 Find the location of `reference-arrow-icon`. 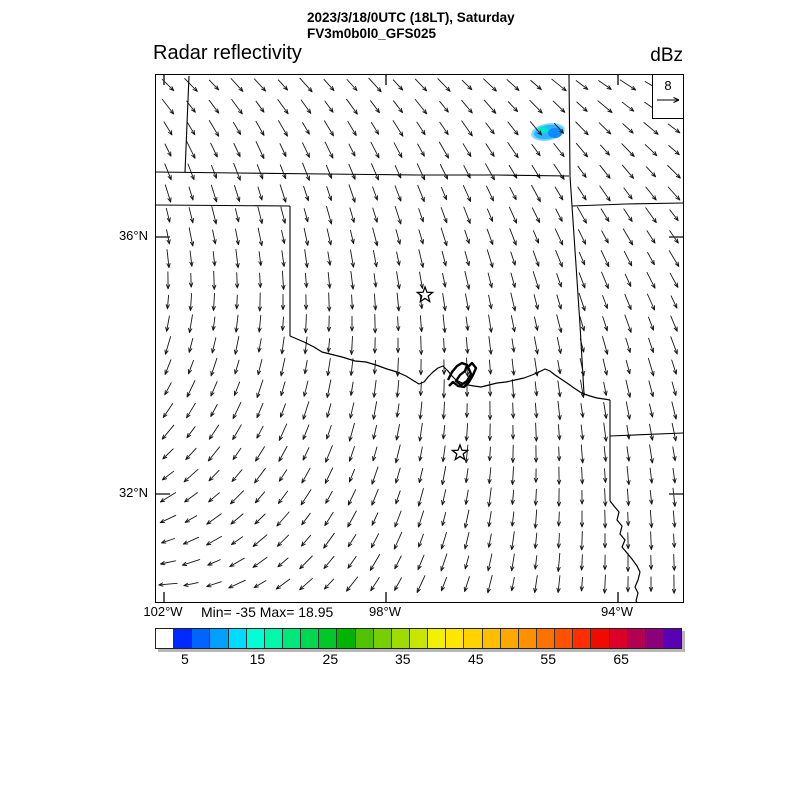

reference-arrow-icon is located at coordinates (668, 100).